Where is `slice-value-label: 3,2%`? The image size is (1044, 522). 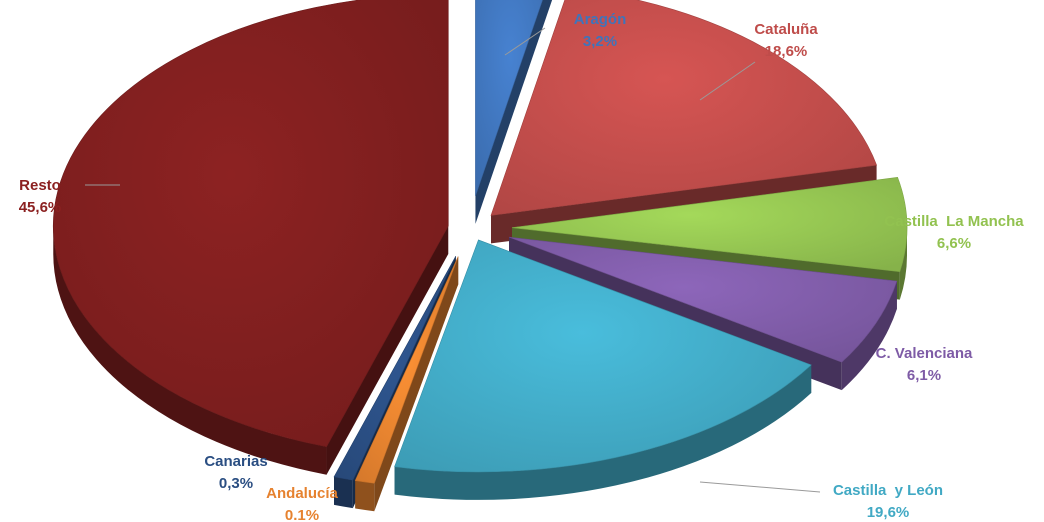 slice-value-label: 3,2% is located at coordinates (600, 41).